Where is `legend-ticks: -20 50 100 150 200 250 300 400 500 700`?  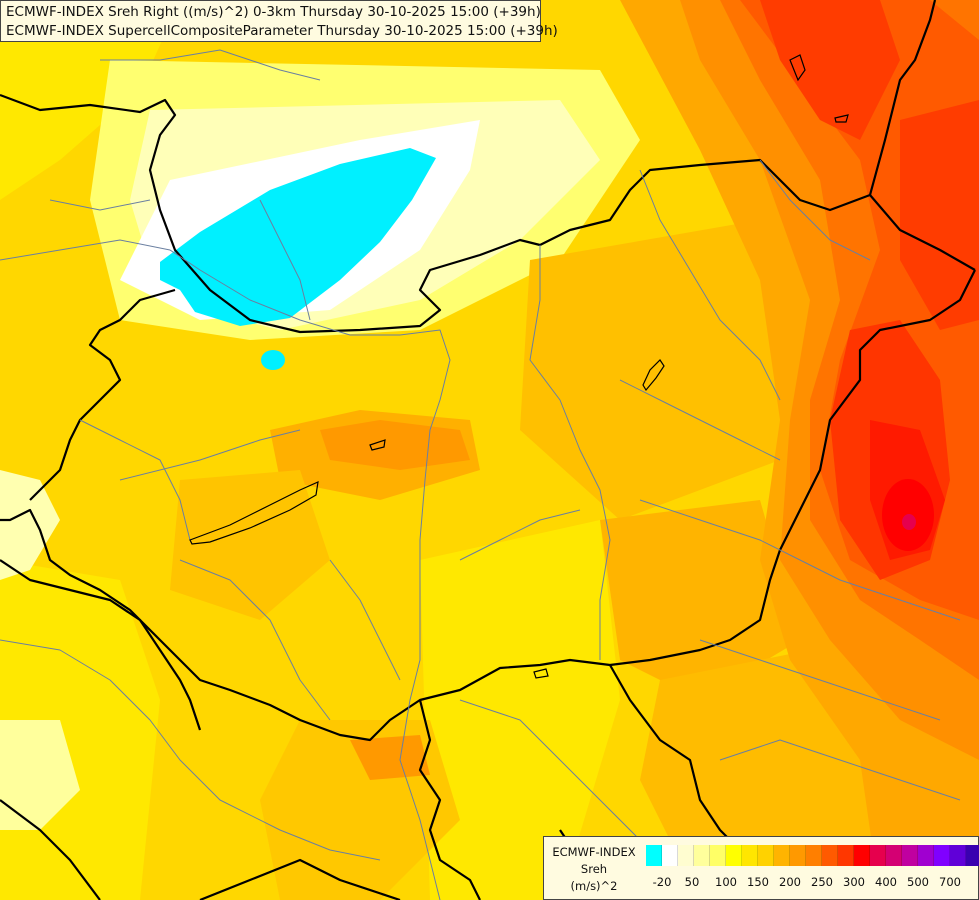 legend-ticks: -20 50 100 150 200 250 300 400 500 700 is located at coordinates (811, 883).